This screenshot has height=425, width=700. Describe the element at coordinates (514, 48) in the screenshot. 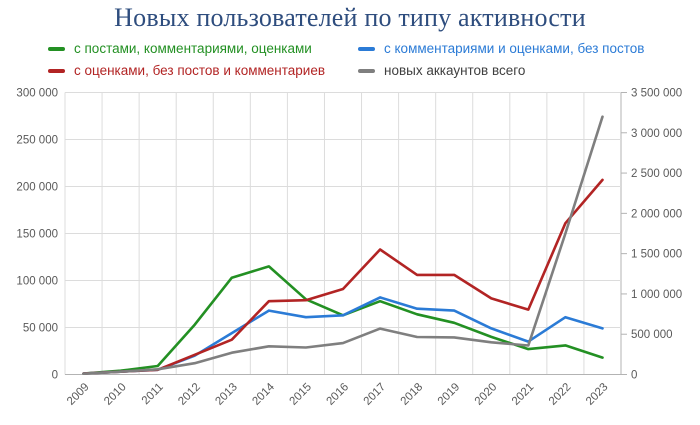

I see `legend-label: с комментариями и оценками, без постов` at that location.